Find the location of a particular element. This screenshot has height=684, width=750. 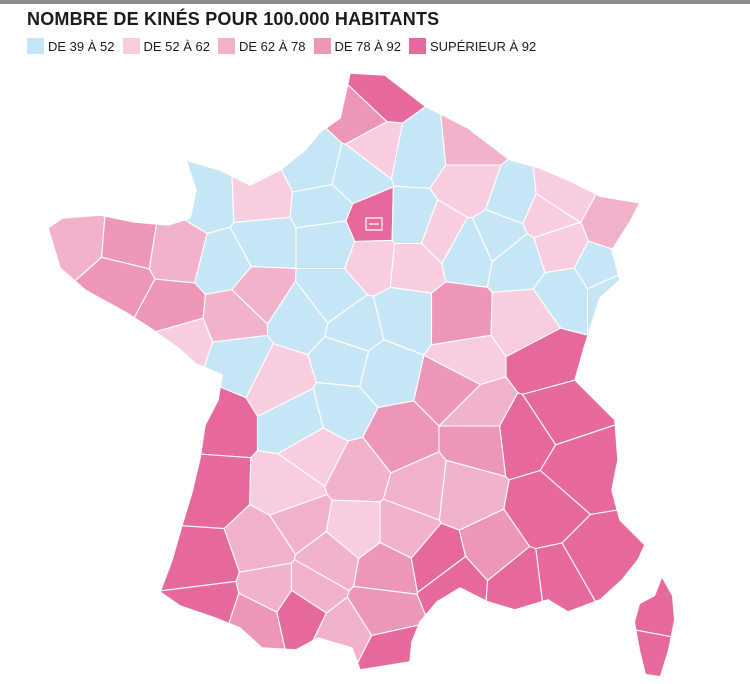

legend-label: DE 52 À 62 is located at coordinates (177, 46).